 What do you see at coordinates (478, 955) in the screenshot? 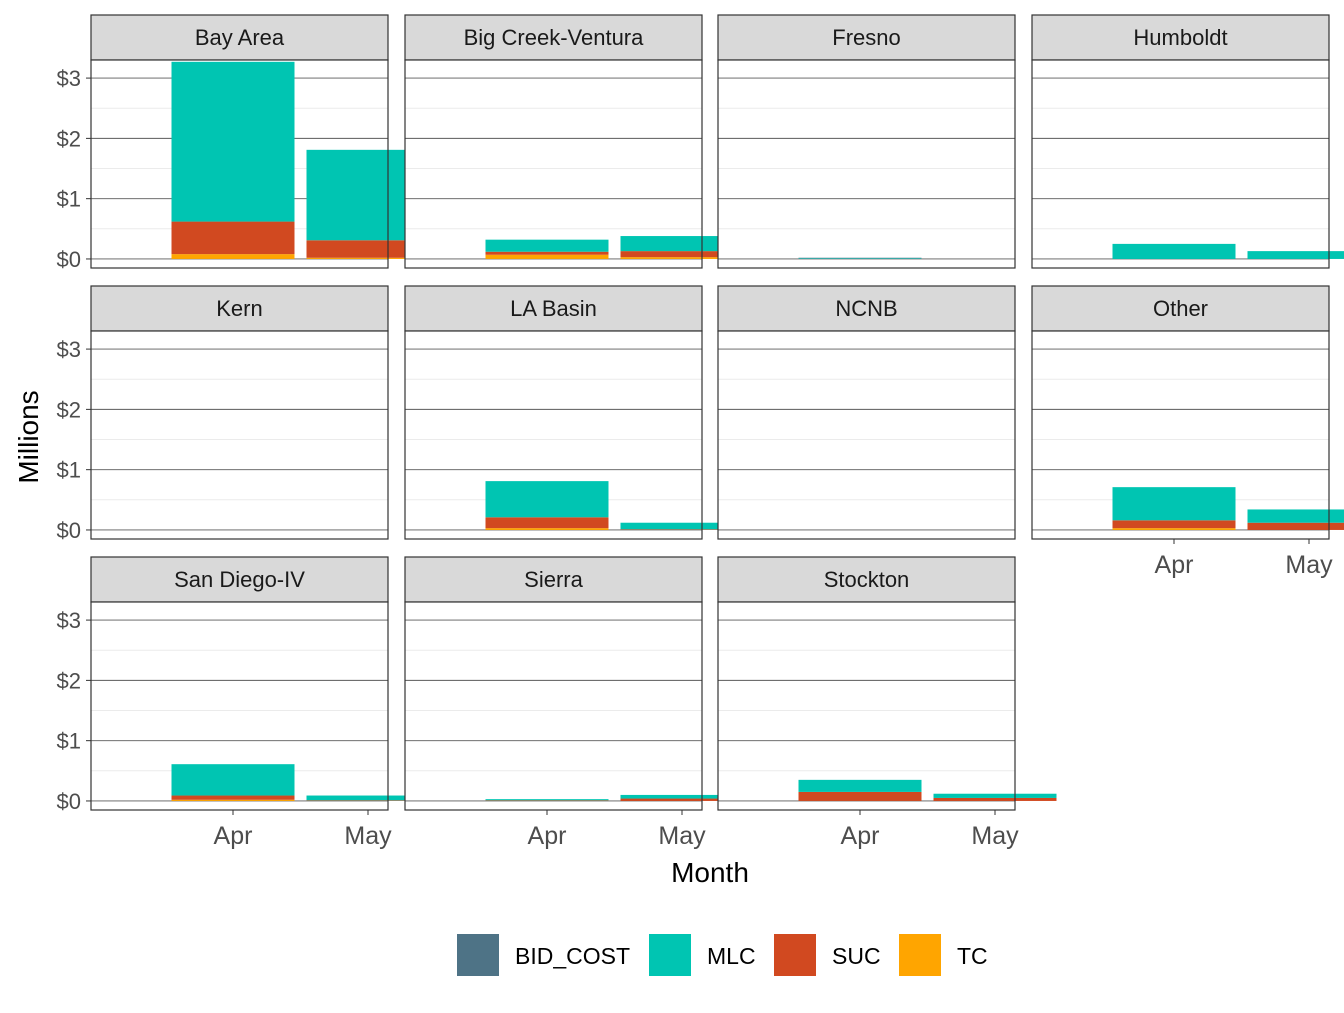
I see `legend-swatch-bid-cost` at bounding box center [478, 955].